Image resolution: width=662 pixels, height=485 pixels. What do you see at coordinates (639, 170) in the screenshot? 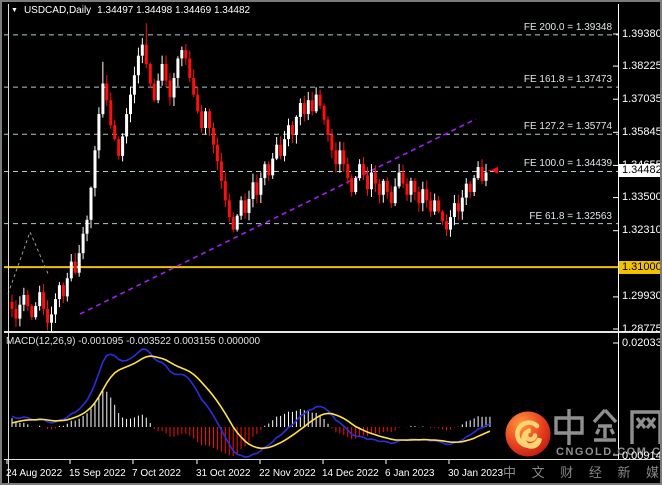
I see `current-price-tag: 1.34482` at bounding box center [639, 170].